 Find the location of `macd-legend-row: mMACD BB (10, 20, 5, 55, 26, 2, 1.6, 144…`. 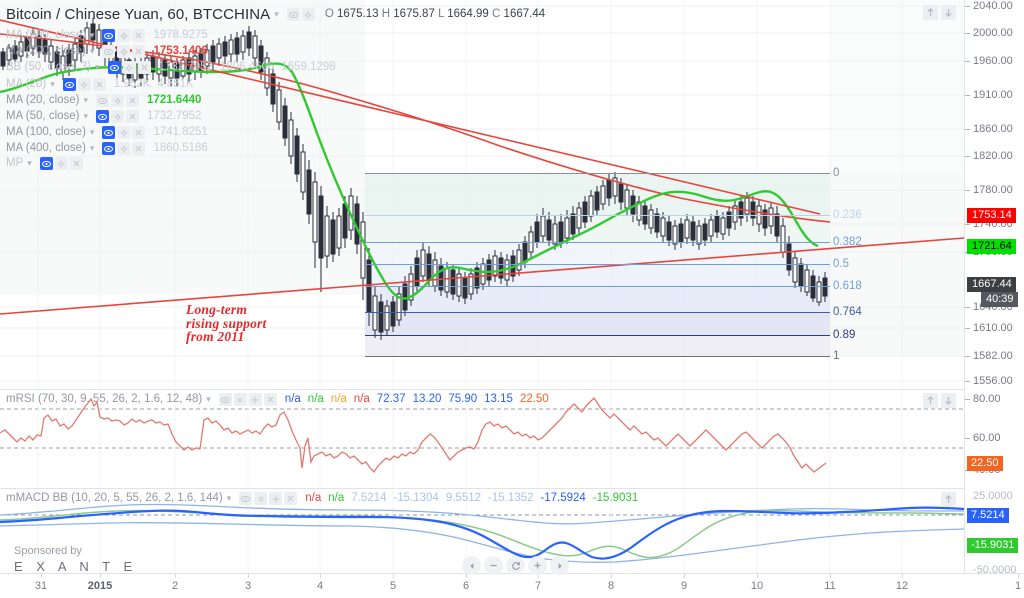

macd-legend-row: mMACD BB (10, 20, 5, 55, 26, 2, 1.6, 144… is located at coordinates (322, 498).